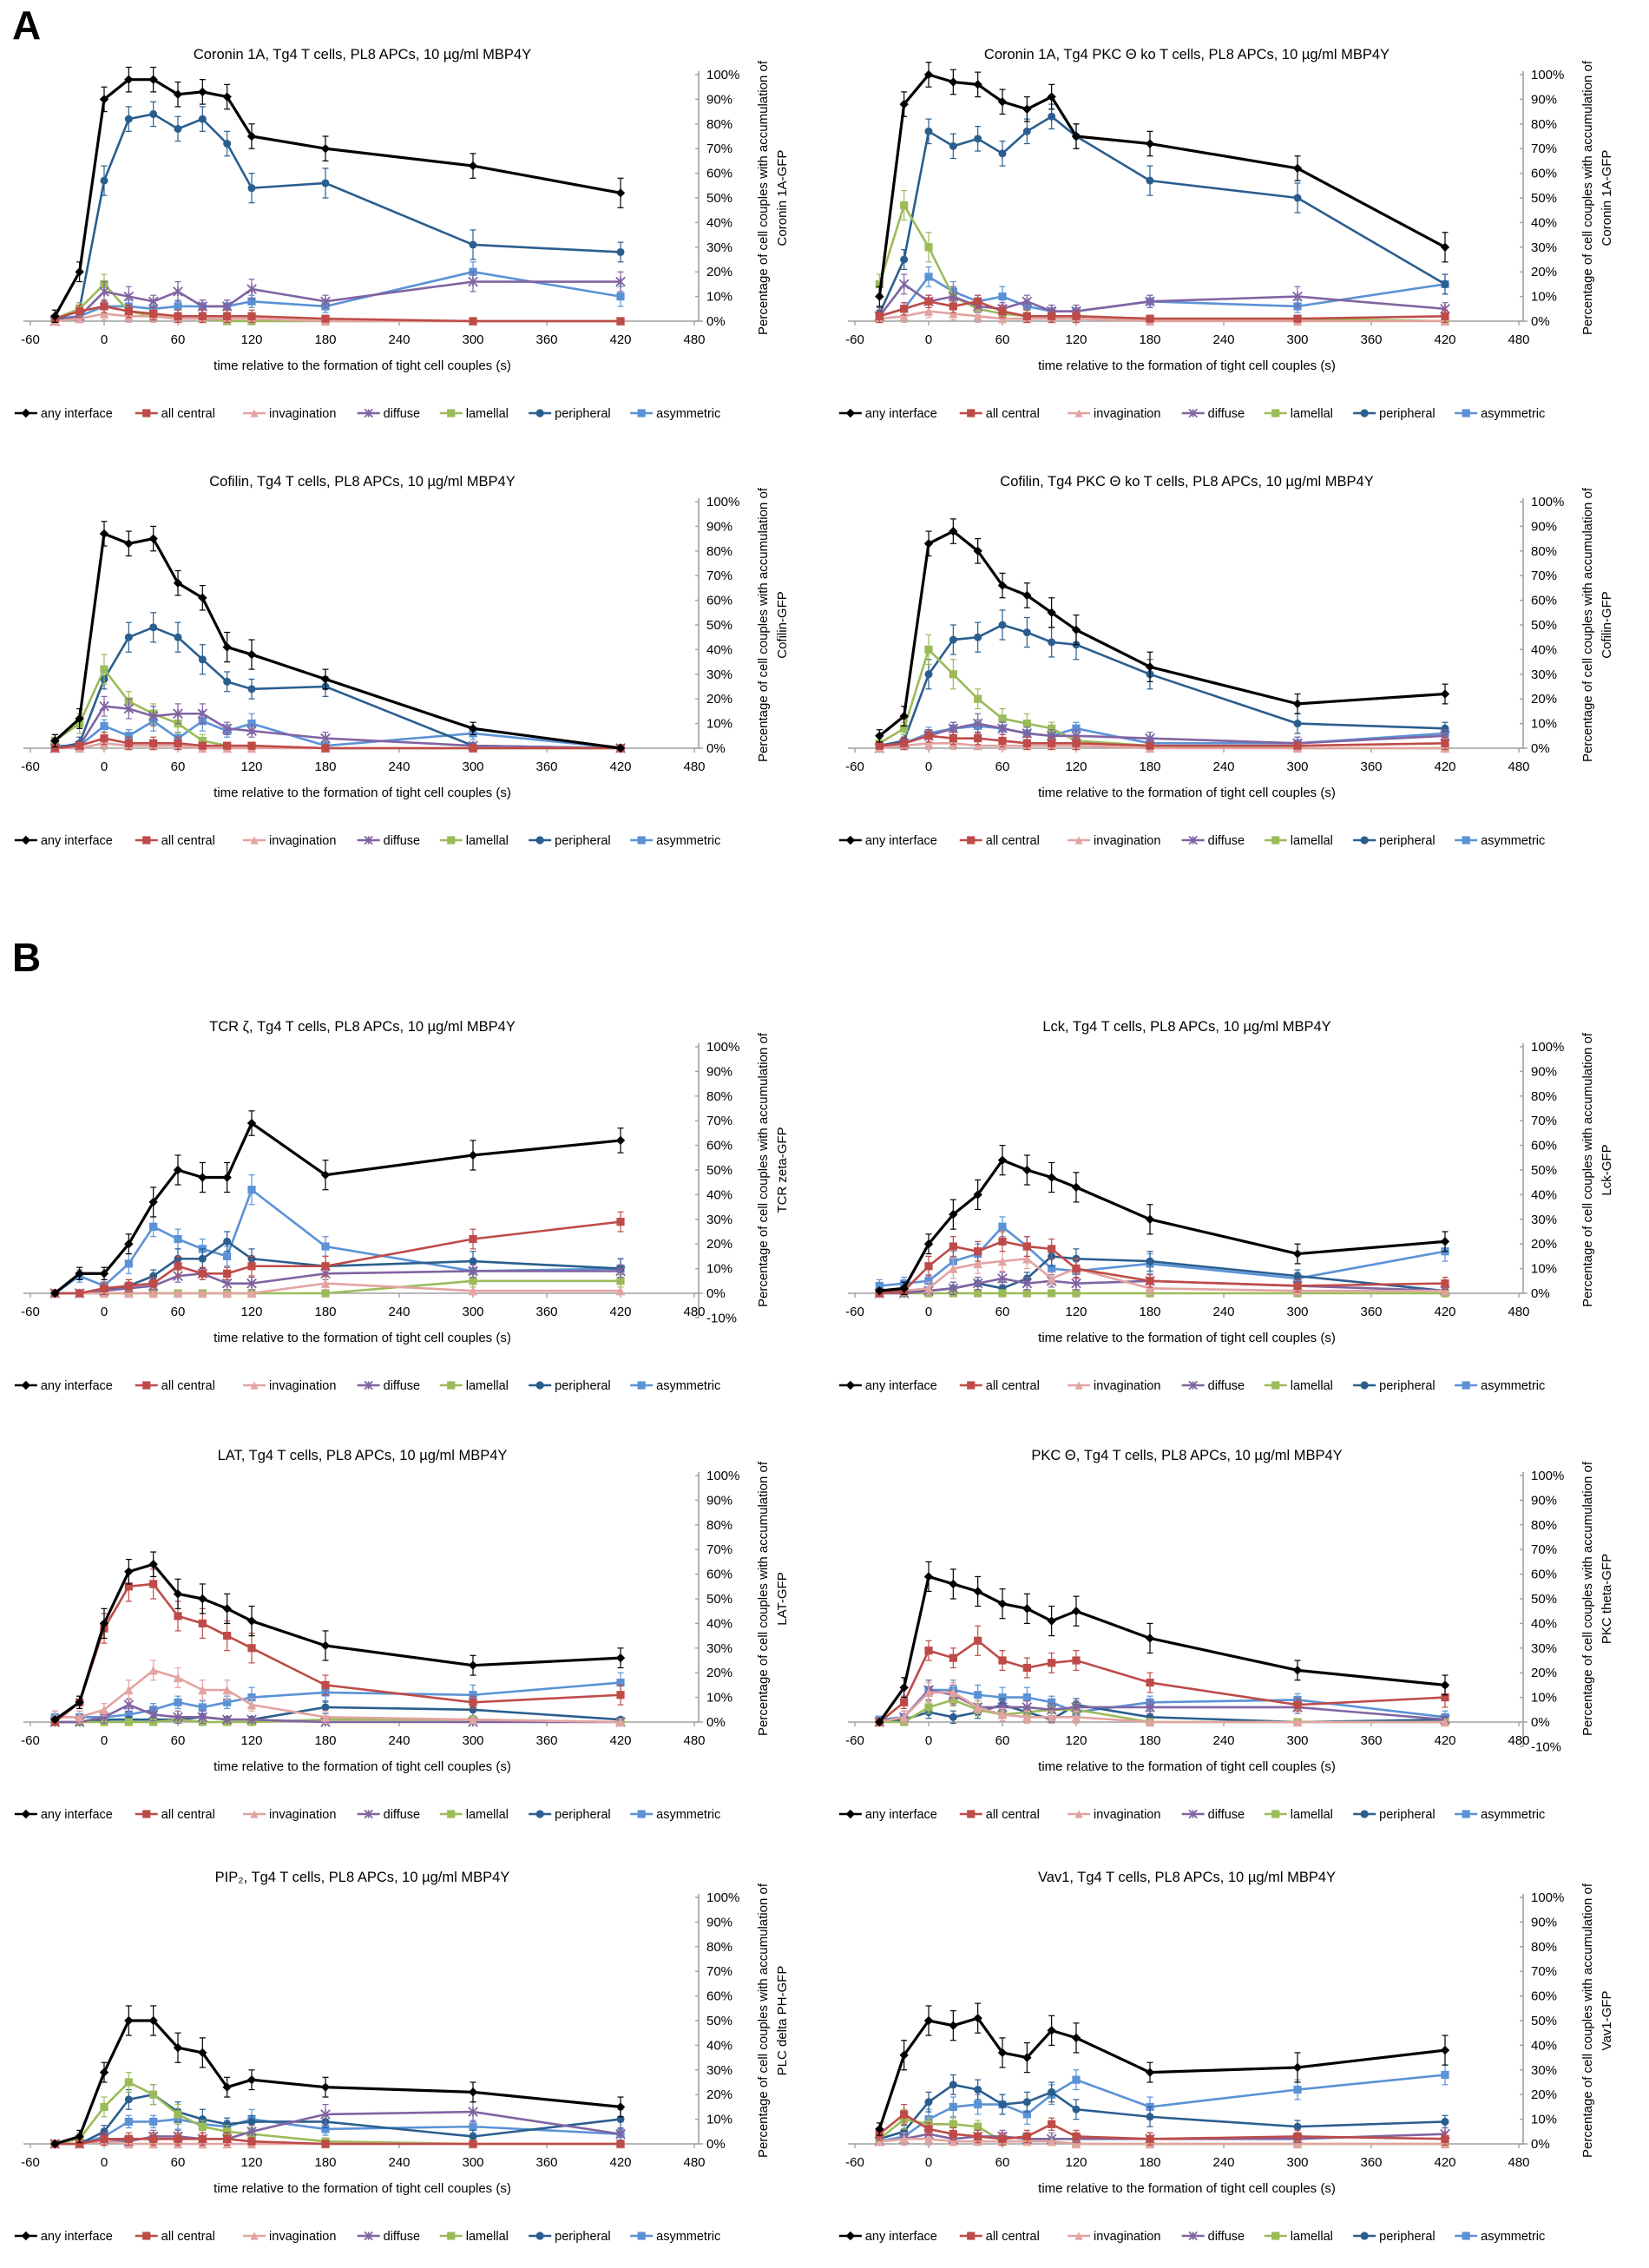 The image size is (1649, 2268). What do you see at coordinates (719, 1071) in the screenshot?
I see `y-tick-label: 90%` at bounding box center [719, 1071].